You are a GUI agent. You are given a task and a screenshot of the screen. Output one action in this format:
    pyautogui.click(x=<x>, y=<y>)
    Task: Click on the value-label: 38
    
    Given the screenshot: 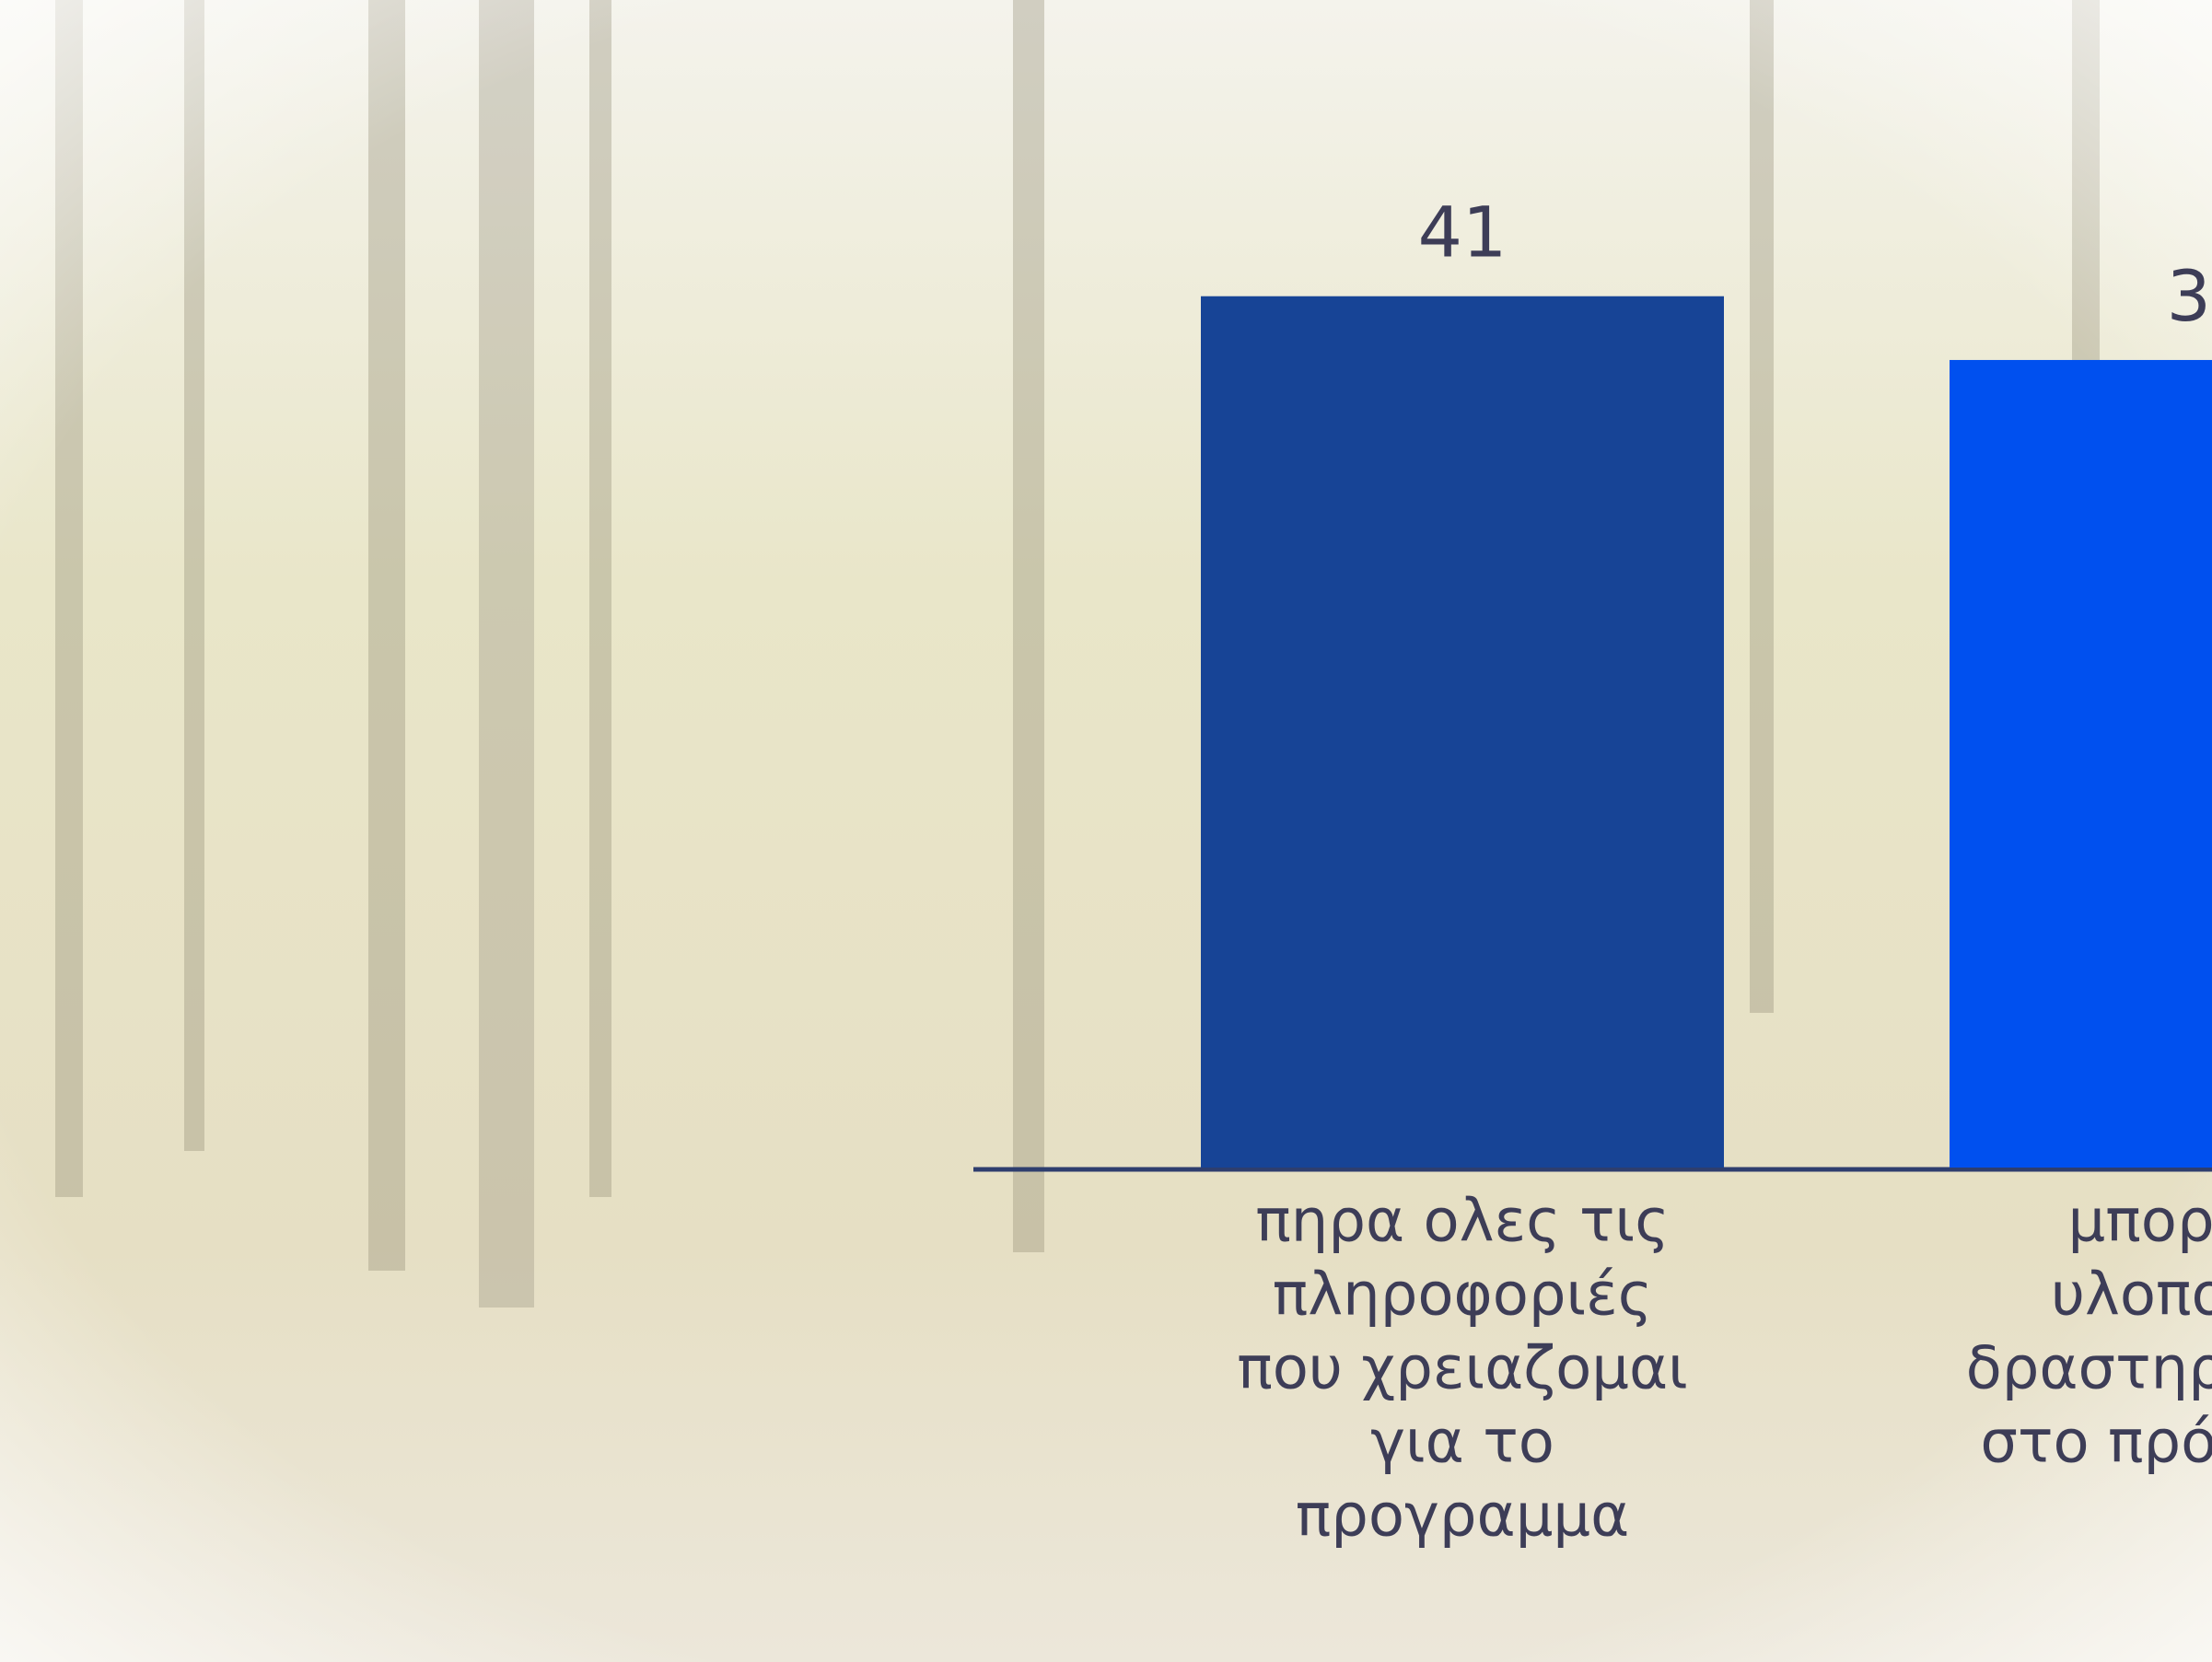 What is the action you would take?
    pyautogui.click(x=2190, y=296)
    